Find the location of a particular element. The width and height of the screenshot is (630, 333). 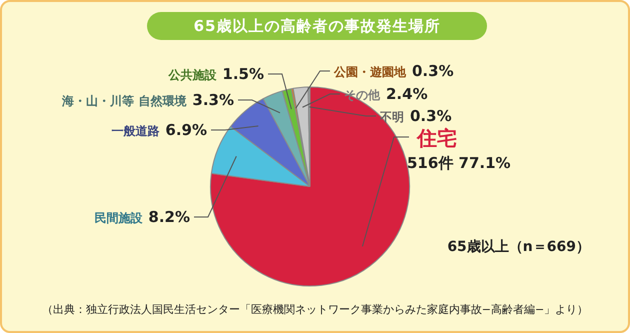

data-label: 516件 77.1% is located at coordinates (459, 163).